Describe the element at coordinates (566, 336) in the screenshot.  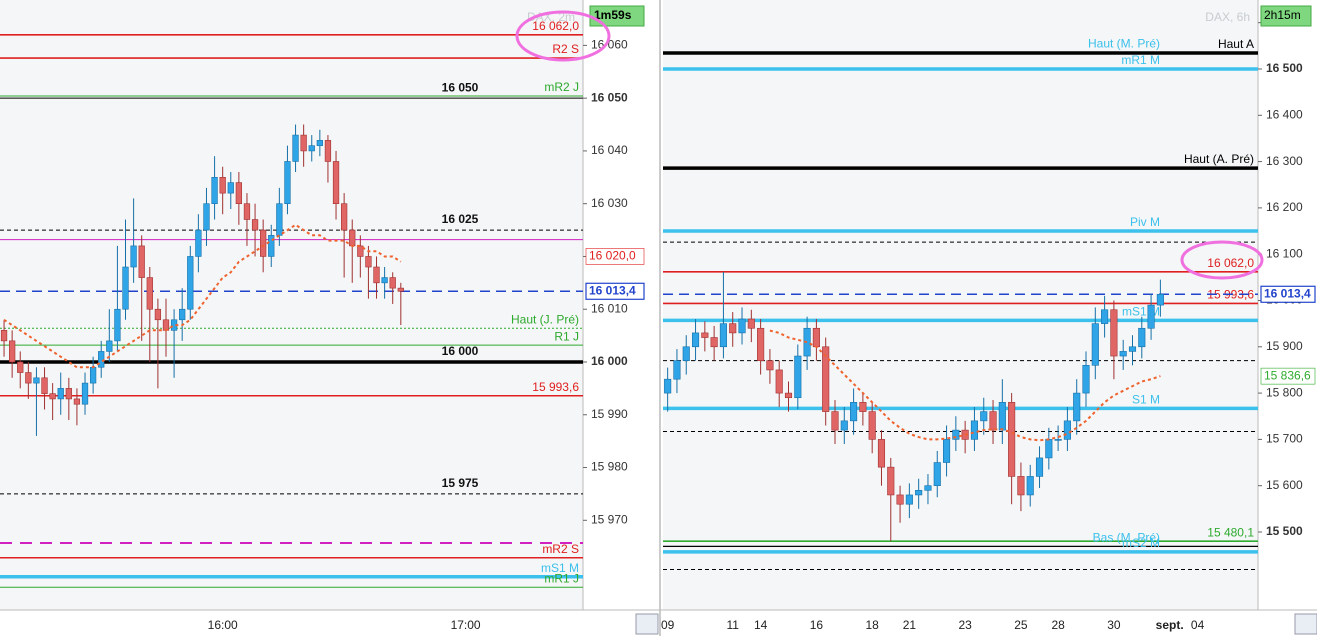
I see `level-label: R1 J` at that location.